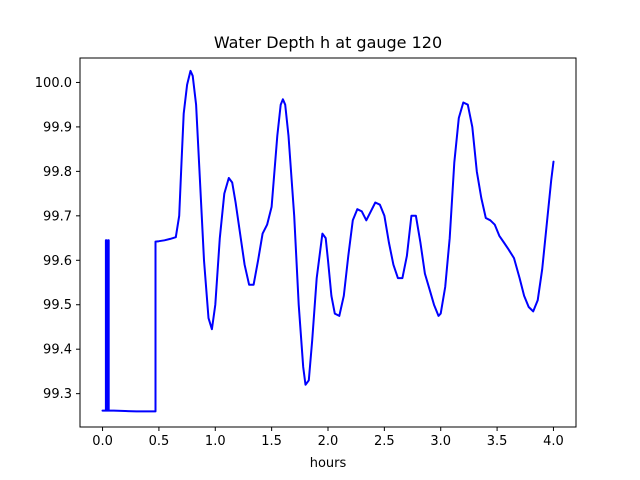  What do you see at coordinates (57, 239) in the screenshot?
I see `y-axis: 99.3 99.4 99.5 99.6 99.7 99.8 99.9 100.0` at bounding box center [57, 239].